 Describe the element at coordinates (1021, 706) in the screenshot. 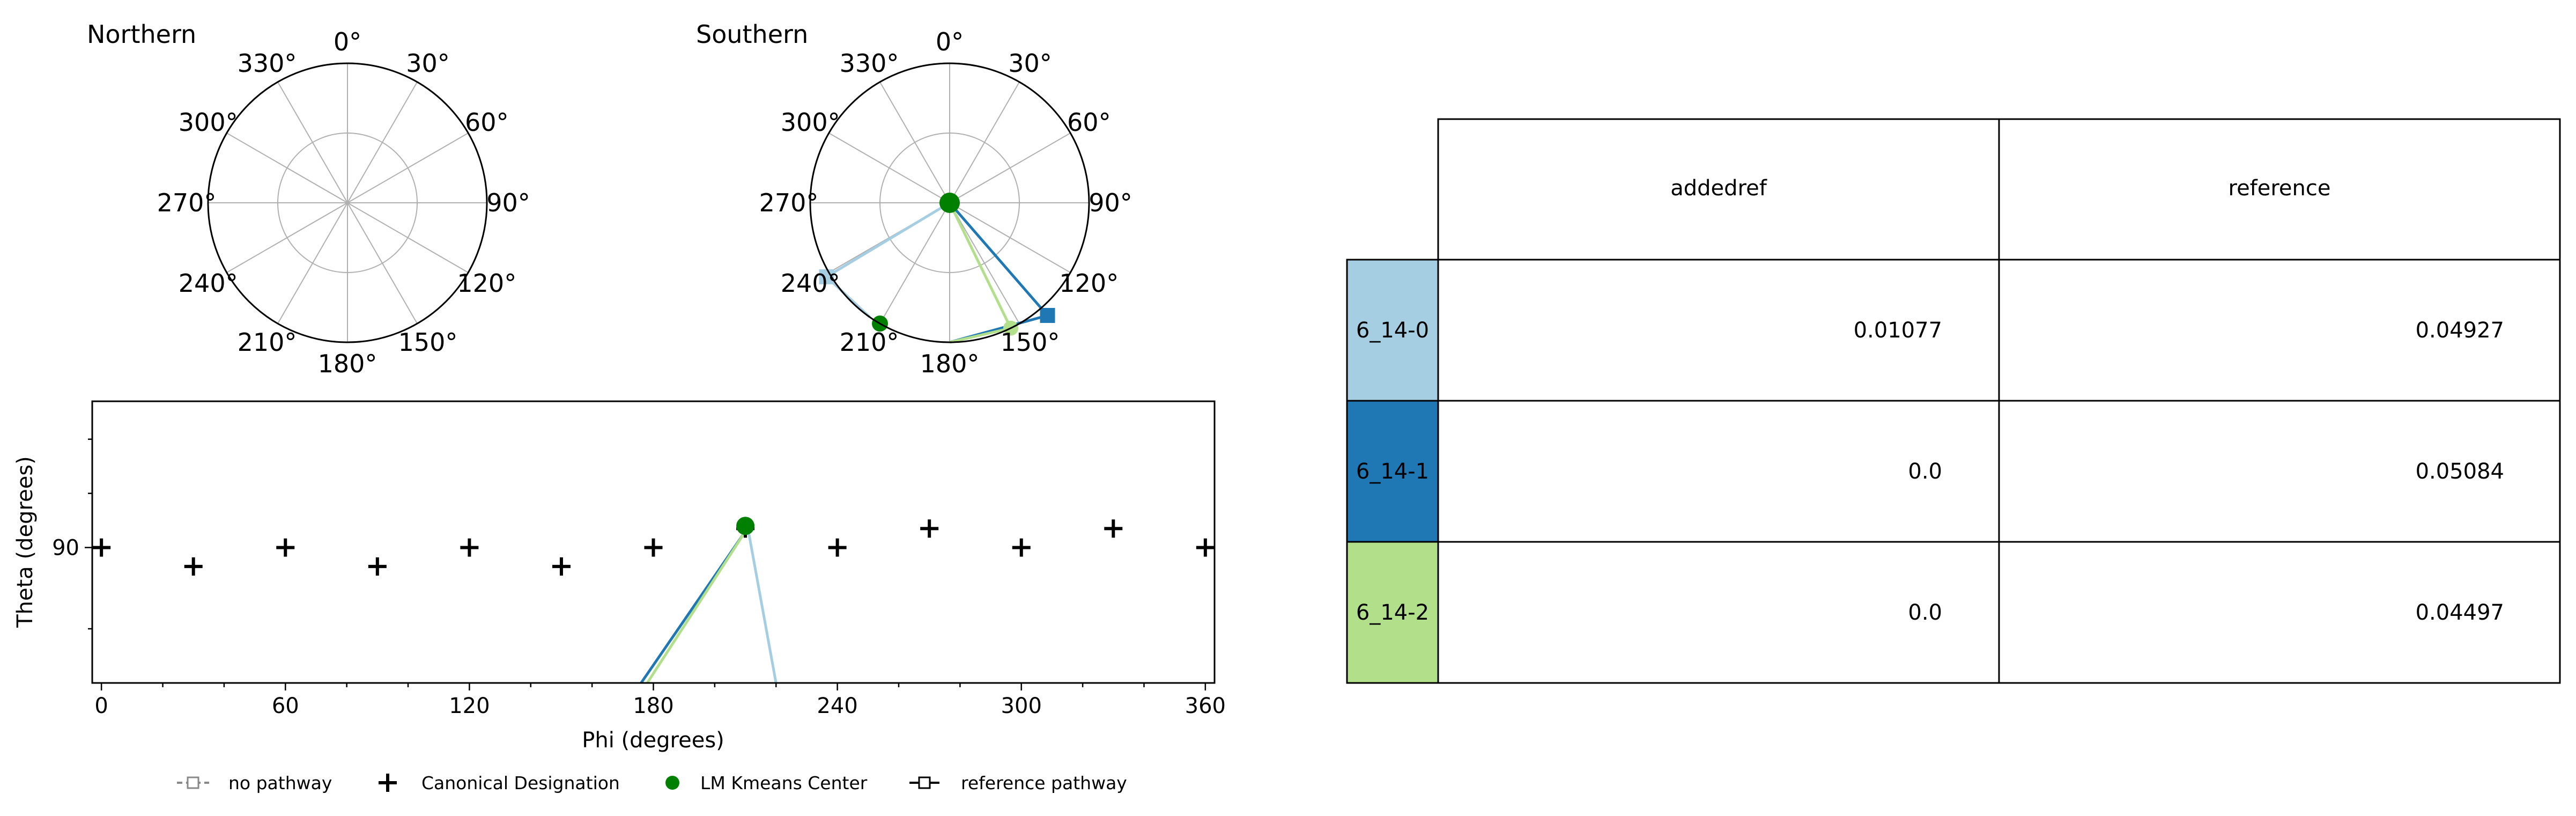

I see `x-tick-label: 300` at that location.